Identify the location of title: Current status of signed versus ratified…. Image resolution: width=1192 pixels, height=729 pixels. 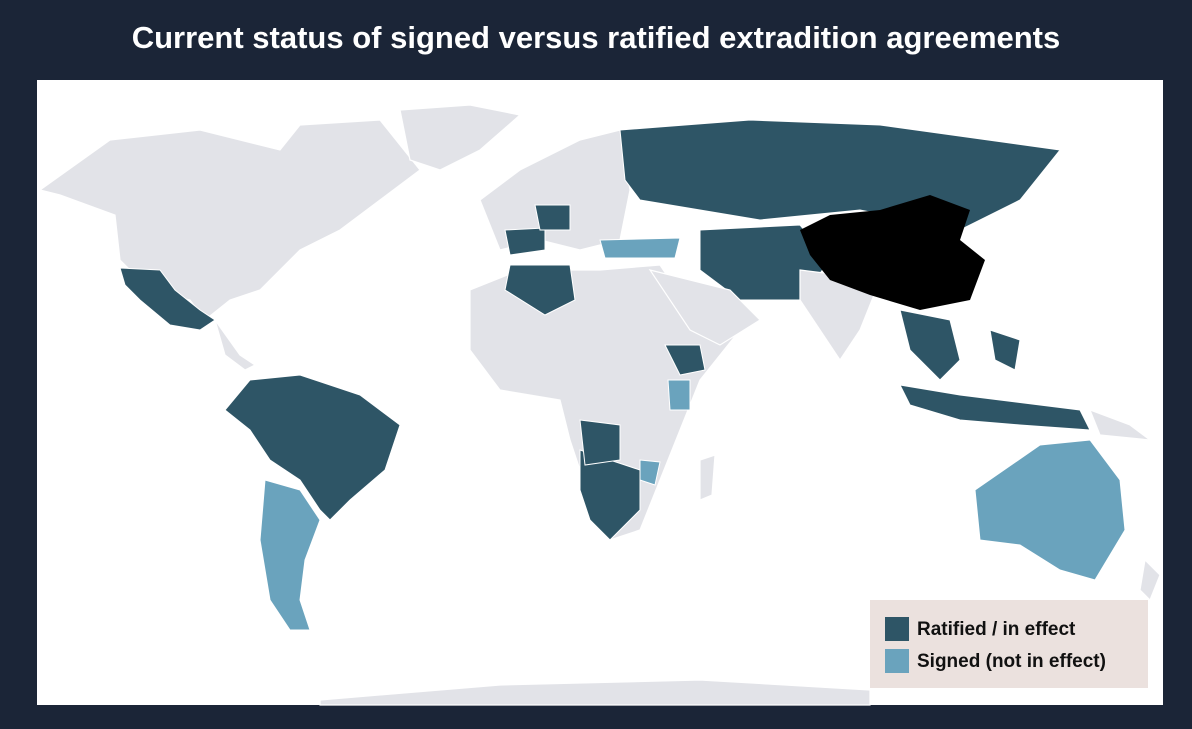
(596, 37).